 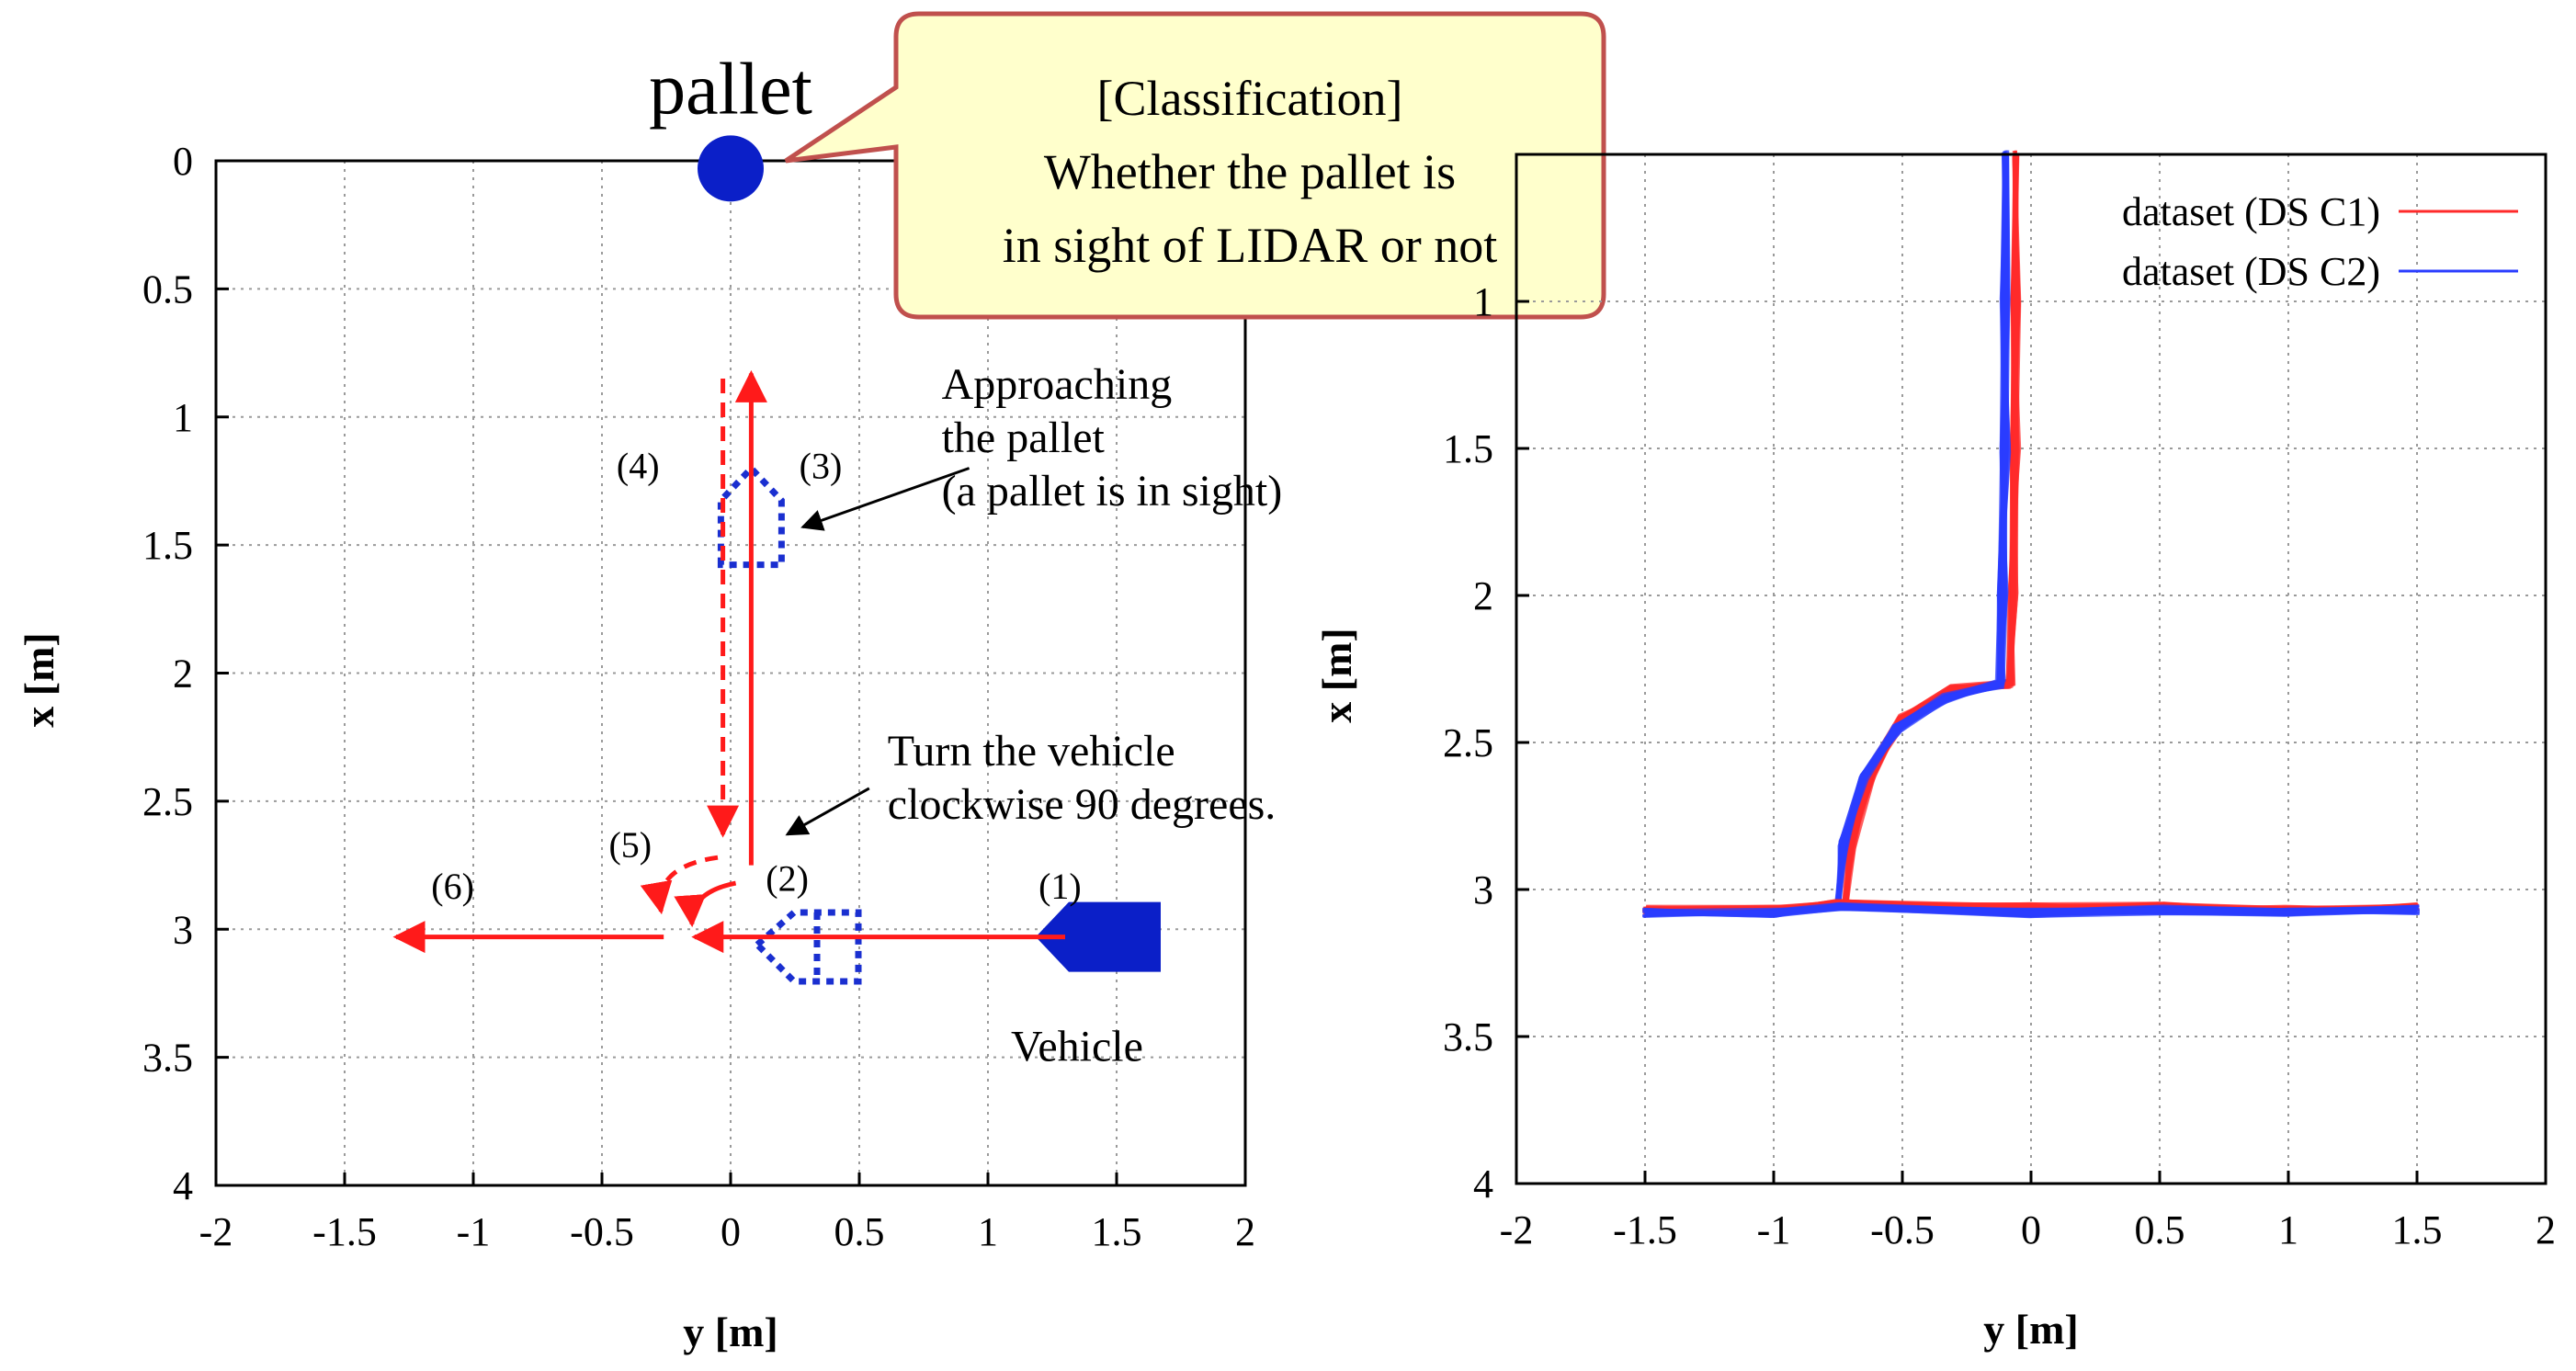 I want to click on left-x-tick-label: -1.5, so click(x=344, y=1231).